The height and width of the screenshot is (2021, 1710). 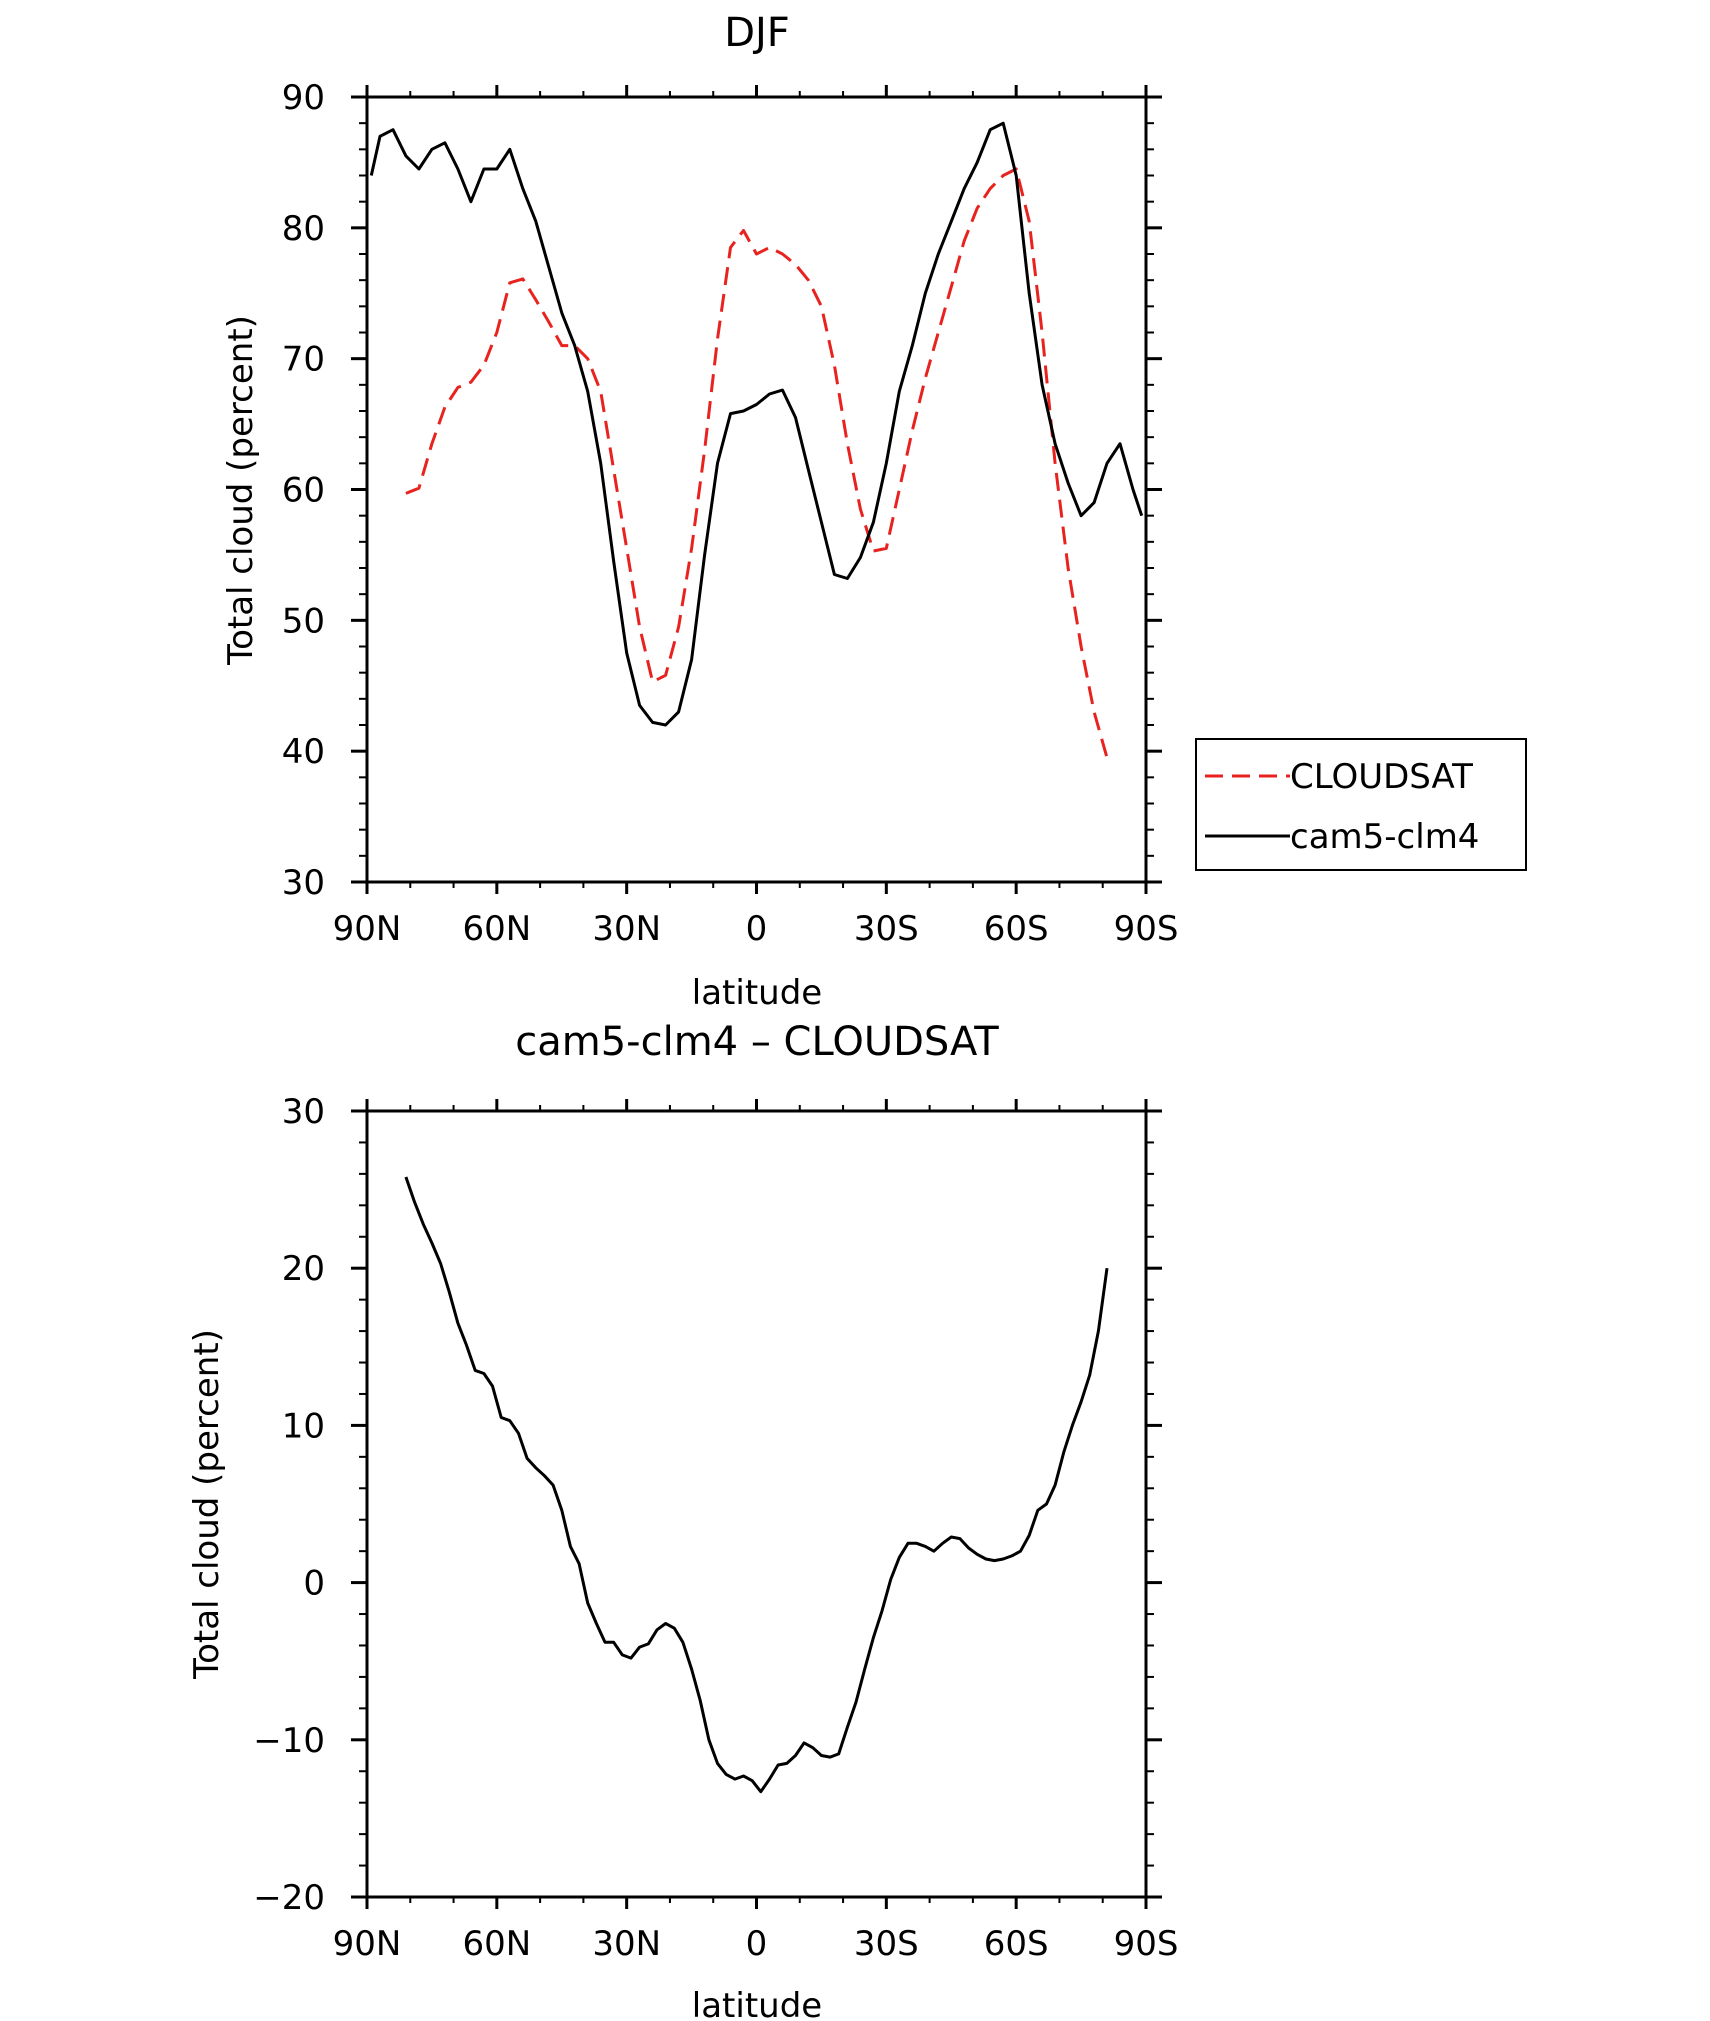 I want to click on legend: CLOUDSAT cam5-clm4, so click(x=1361, y=804).